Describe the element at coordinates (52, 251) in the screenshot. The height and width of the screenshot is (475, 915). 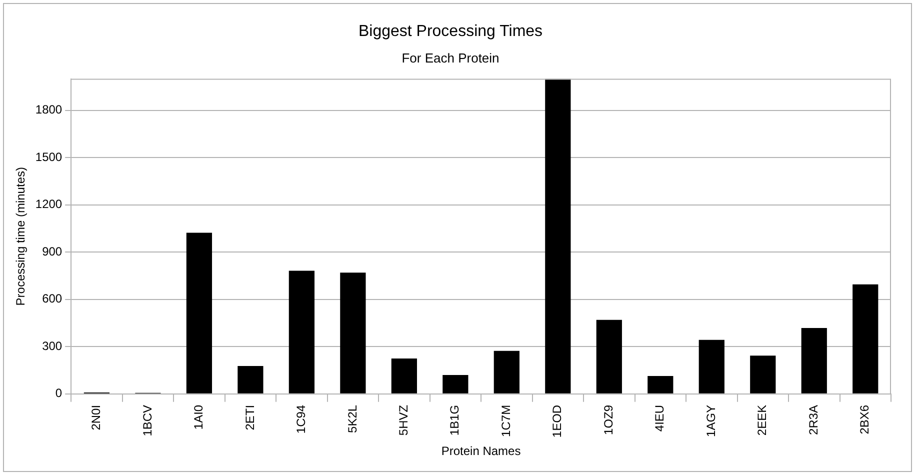
I see `y-tick-label: 900` at that location.